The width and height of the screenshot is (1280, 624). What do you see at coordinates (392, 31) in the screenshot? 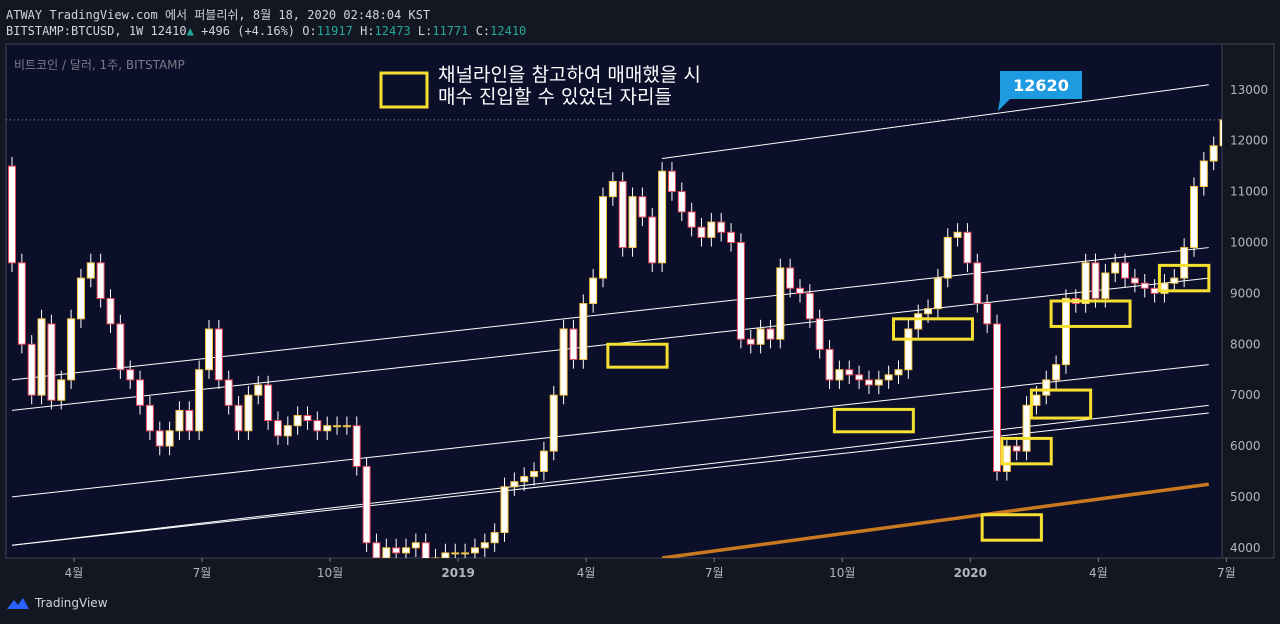
I see `high-value: 12473` at bounding box center [392, 31].